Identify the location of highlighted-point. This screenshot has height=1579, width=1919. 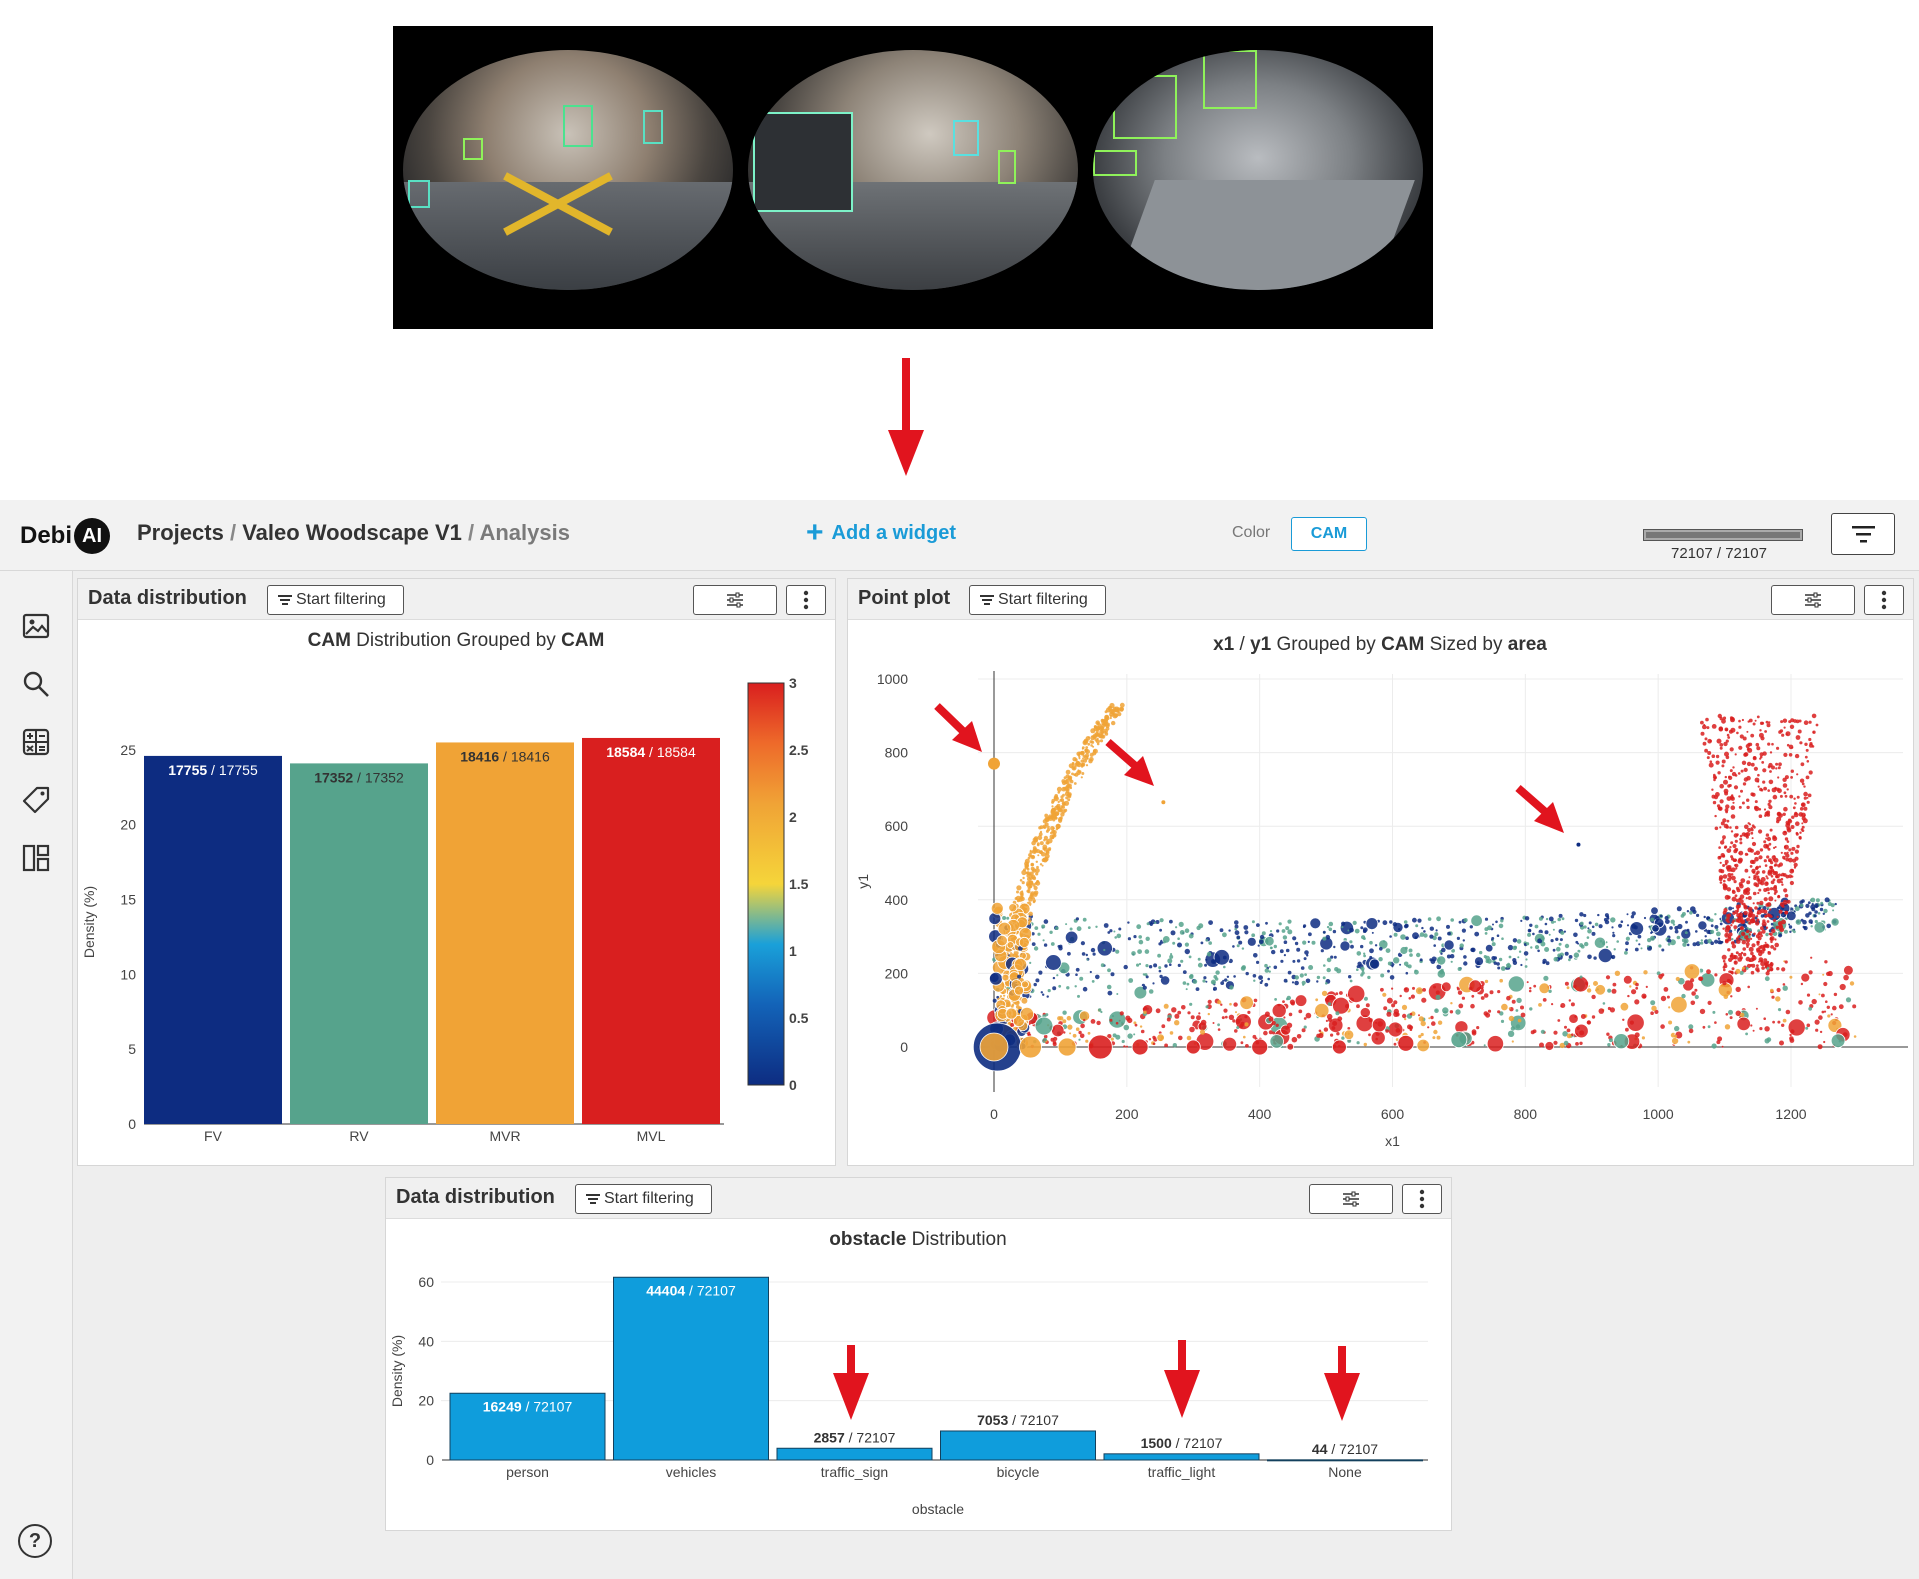
(1578, 844).